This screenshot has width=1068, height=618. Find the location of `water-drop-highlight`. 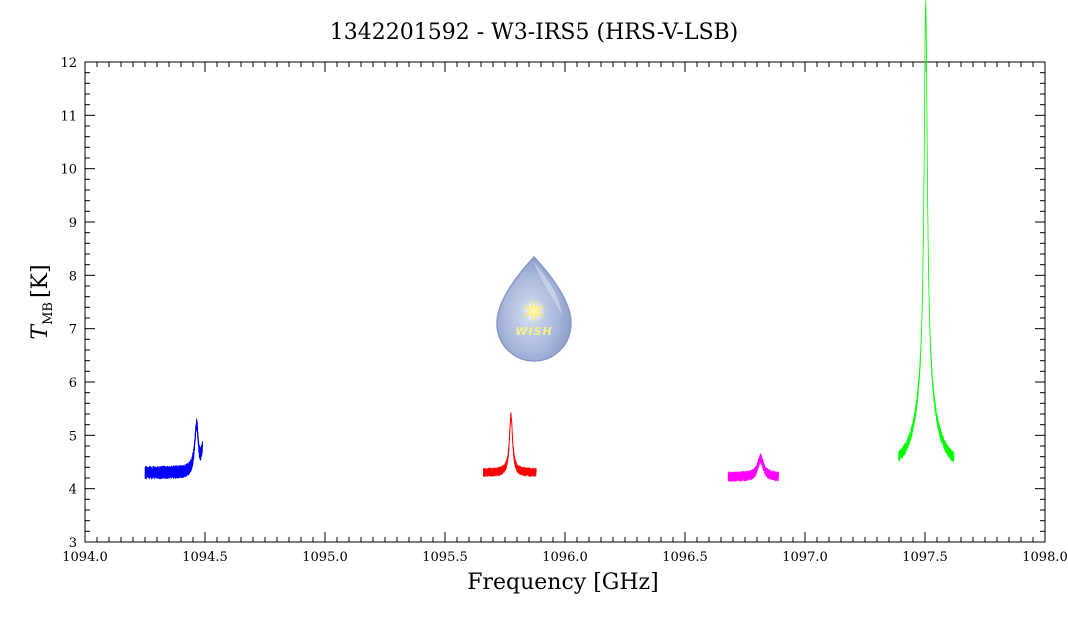

water-drop-highlight is located at coordinates (548, 288).